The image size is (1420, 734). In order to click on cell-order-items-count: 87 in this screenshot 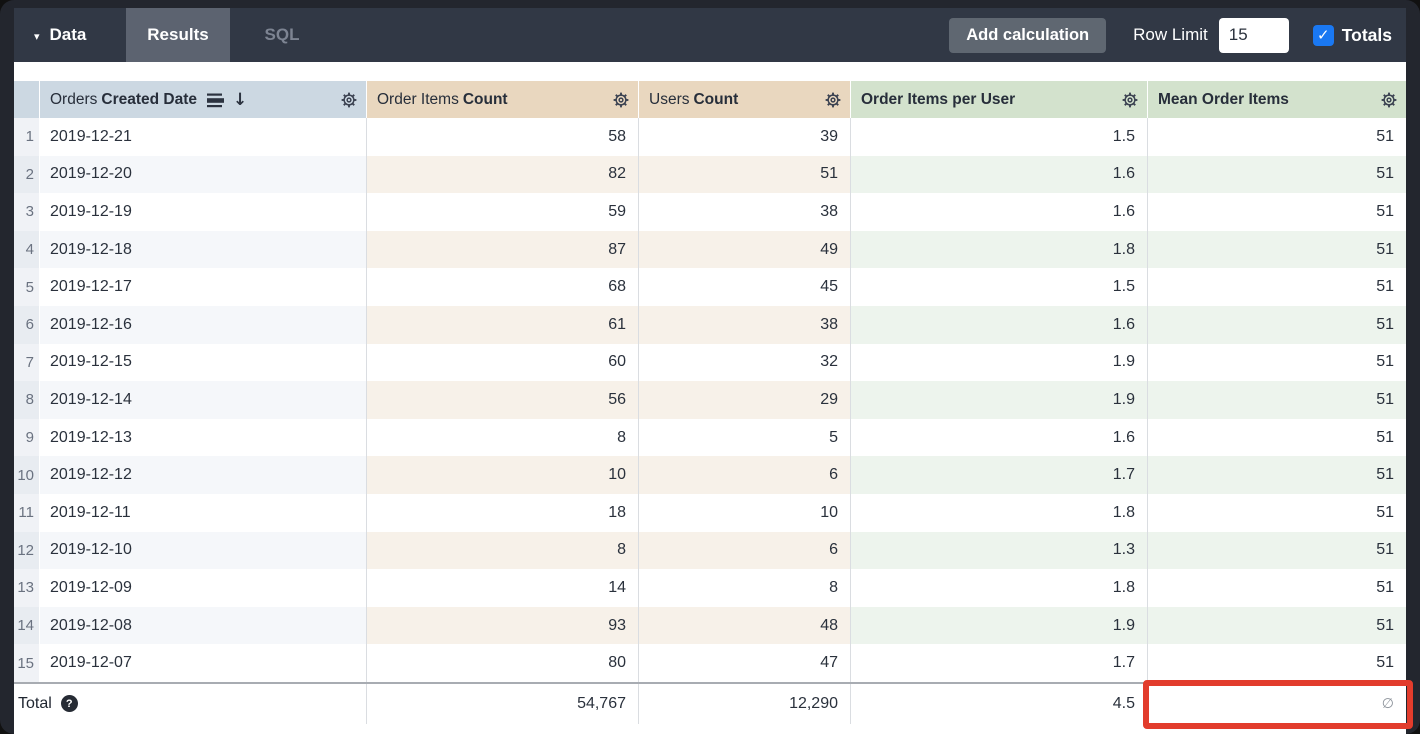, I will do `click(503, 249)`.